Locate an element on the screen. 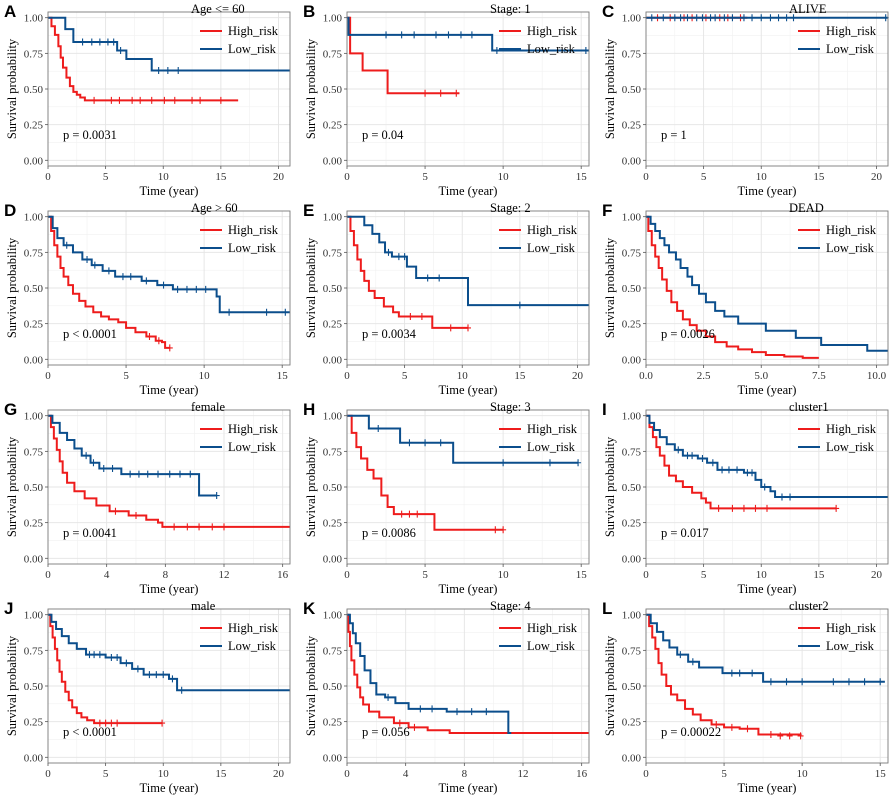 The height and width of the screenshot is (805, 892). panel-letter: D is located at coordinates (10, 210).